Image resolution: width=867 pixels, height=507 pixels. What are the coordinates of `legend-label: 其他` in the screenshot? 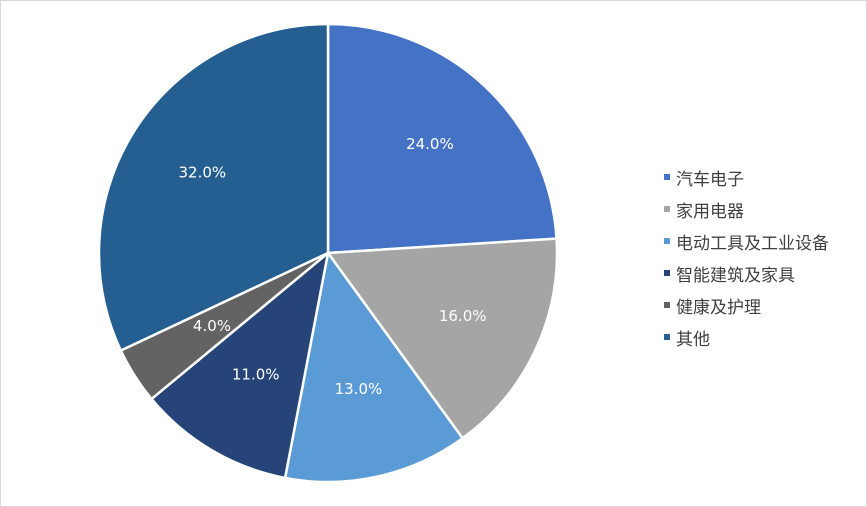 It's located at (693, 339).